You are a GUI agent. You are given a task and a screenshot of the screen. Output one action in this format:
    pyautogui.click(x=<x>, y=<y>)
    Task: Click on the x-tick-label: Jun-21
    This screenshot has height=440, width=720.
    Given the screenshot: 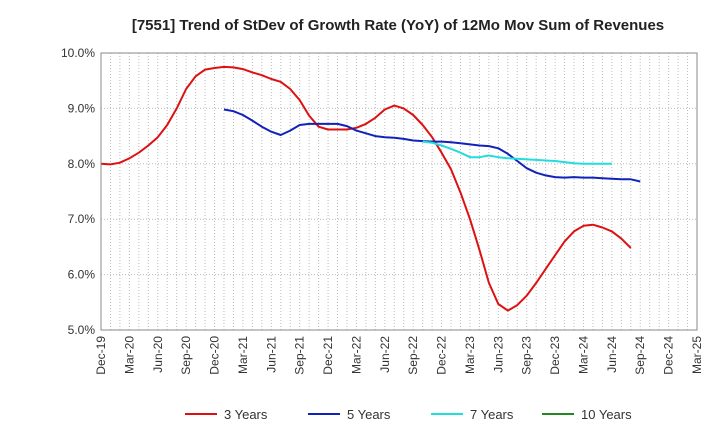 What is the action you would take?
    pyautogui.click(x=271, y=354)
    